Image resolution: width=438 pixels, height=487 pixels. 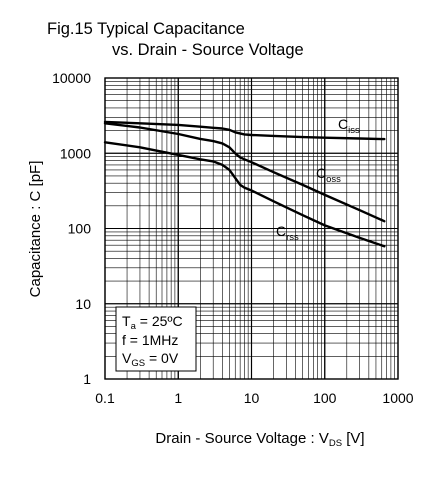 I want to click on series-line-Crss, so click(x=244, y=194).